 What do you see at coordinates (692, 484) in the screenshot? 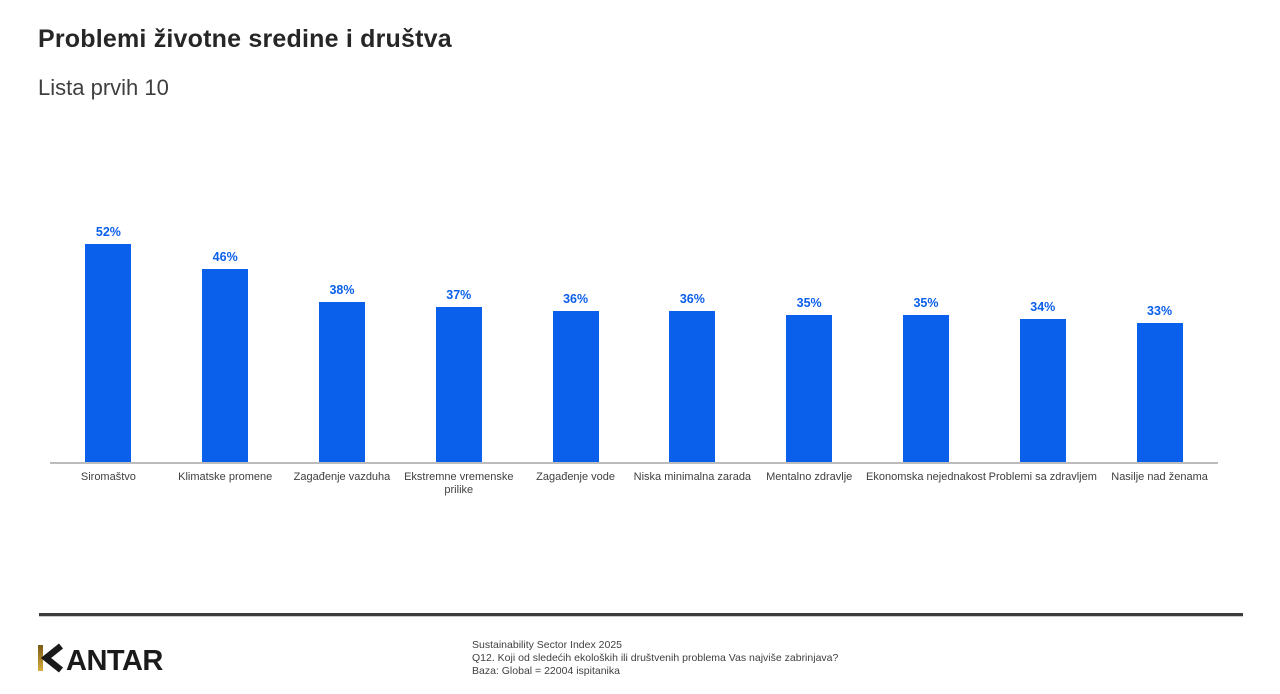
I see `category-cell: Niska minimalna zarada` at bounding box center [692, 484].